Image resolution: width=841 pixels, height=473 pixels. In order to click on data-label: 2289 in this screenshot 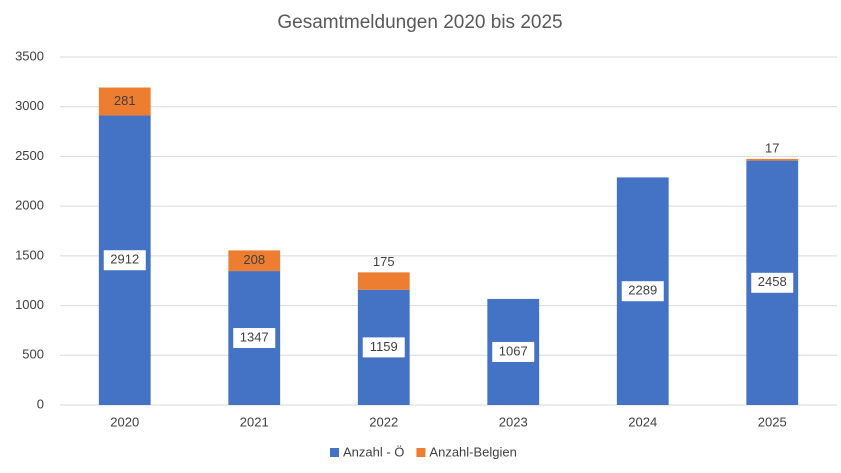, I will do `click(642, 290)`.